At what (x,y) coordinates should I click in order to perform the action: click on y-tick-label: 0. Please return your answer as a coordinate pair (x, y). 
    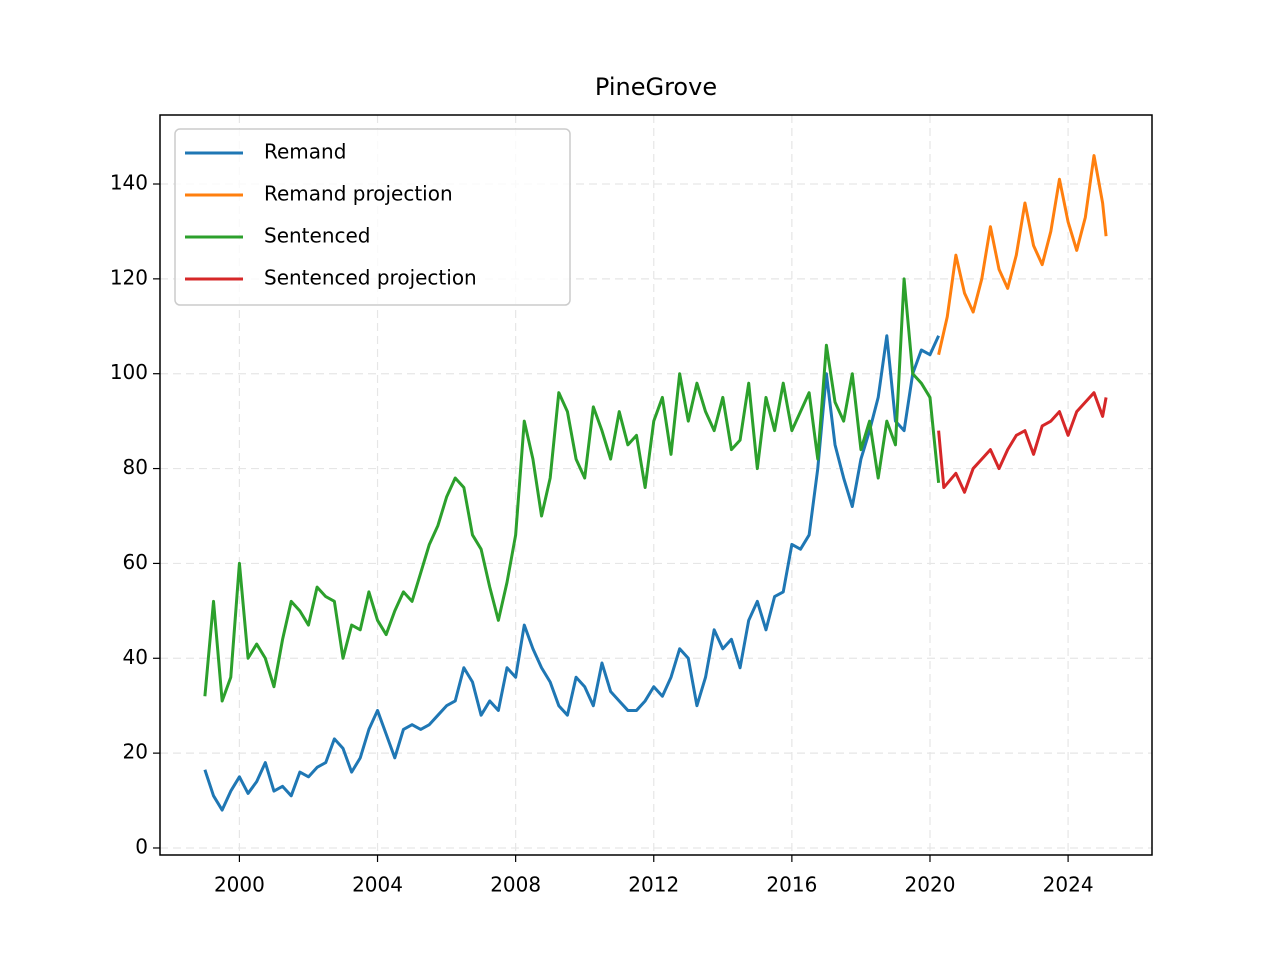
    Looking at the image, I should click on (141, 846).